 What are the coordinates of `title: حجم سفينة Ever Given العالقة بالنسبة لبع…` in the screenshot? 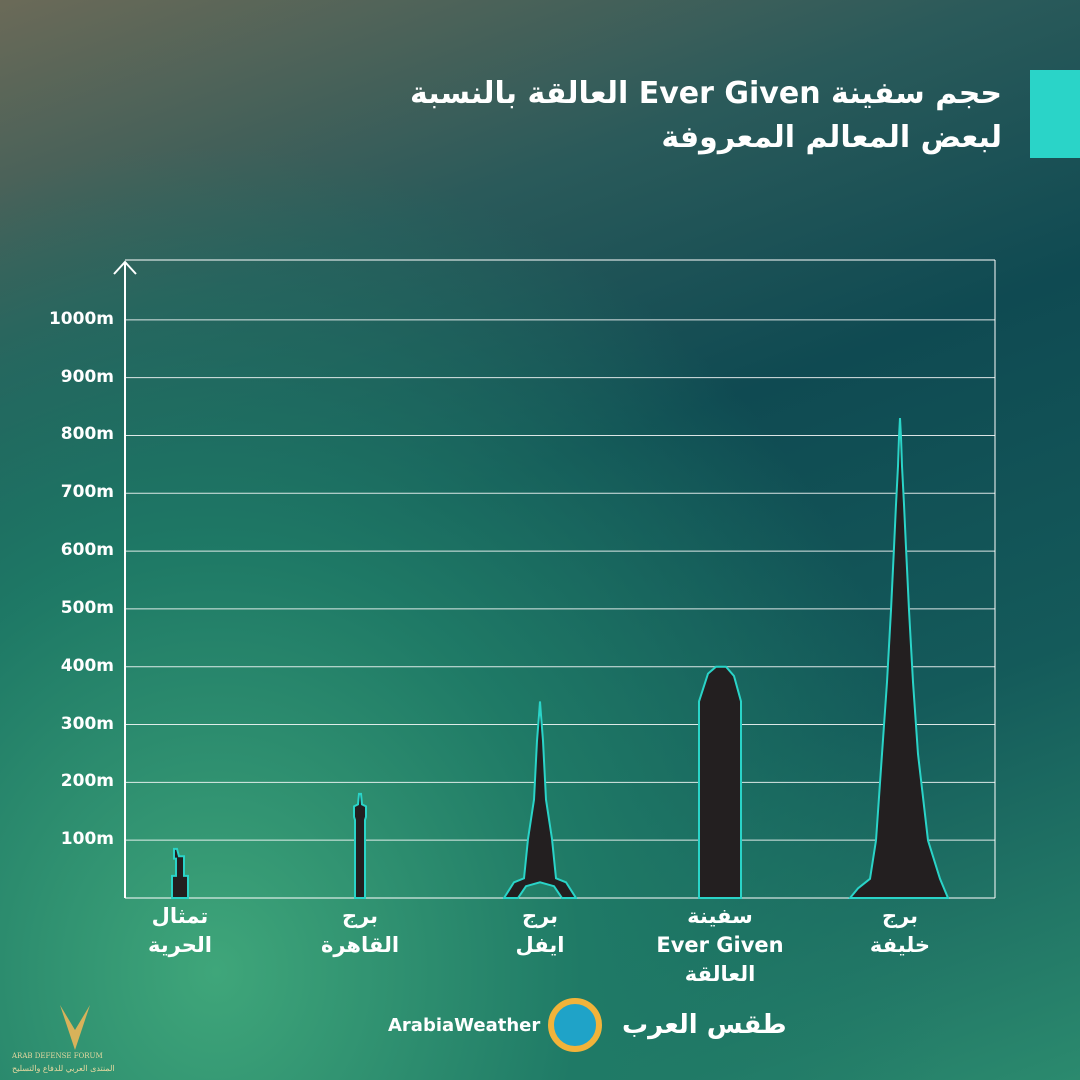 It's located at (706, 115).